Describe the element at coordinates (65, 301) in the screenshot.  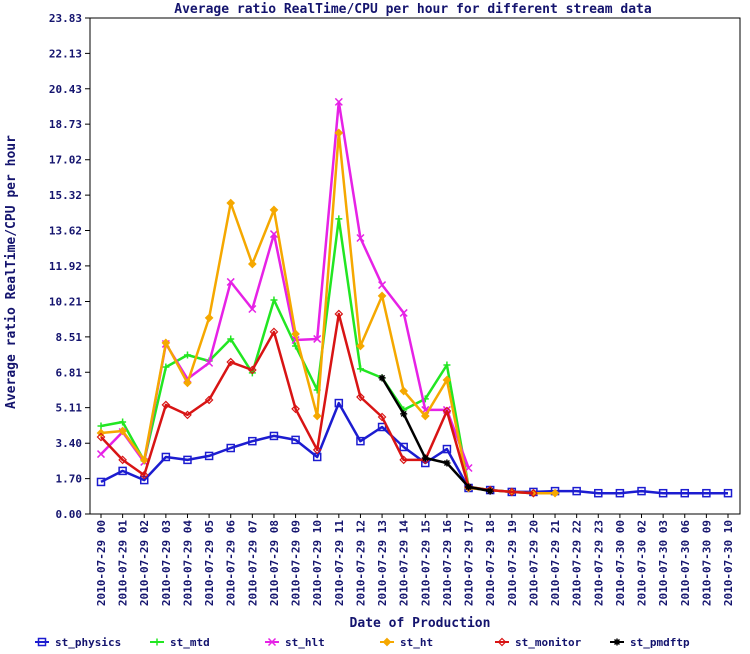
I see `y-tick-label: 10.21` at that location.